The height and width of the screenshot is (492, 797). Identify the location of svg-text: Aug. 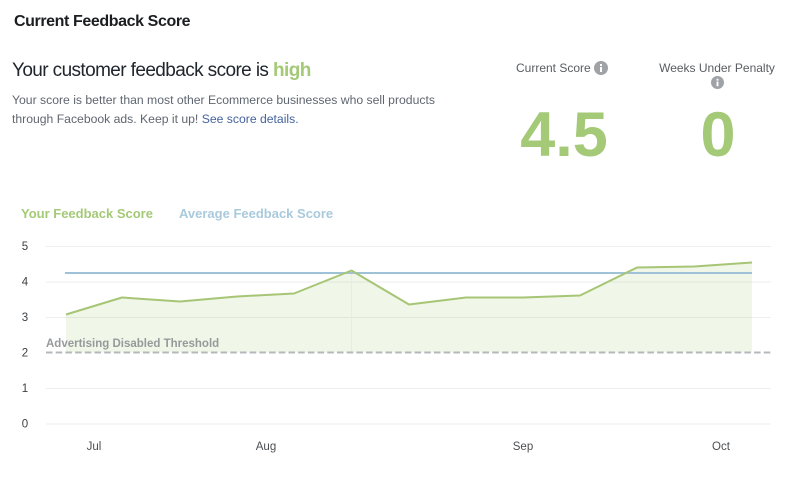
(266, 447).